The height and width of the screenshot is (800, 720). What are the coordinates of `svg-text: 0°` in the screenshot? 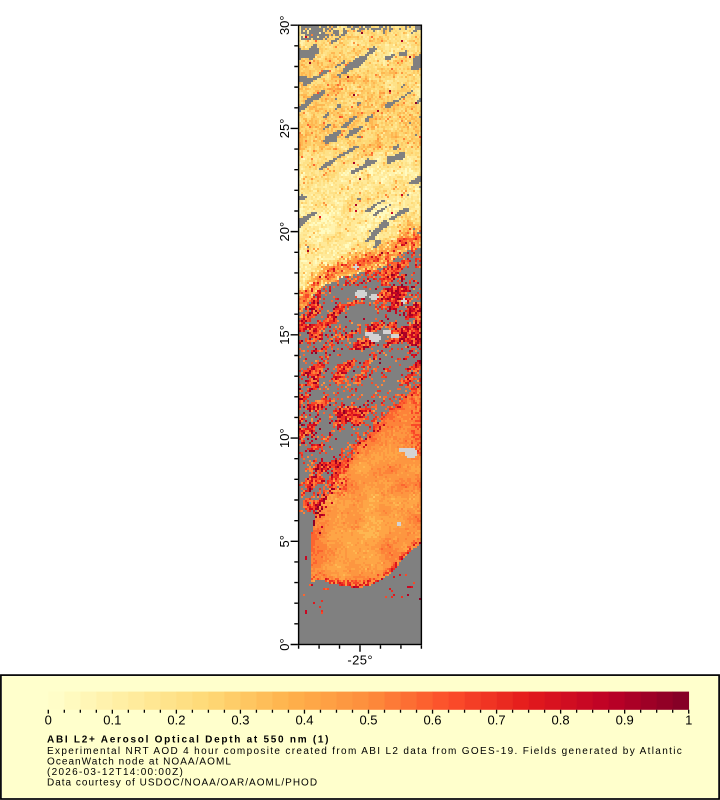 It's located at (284, 644).